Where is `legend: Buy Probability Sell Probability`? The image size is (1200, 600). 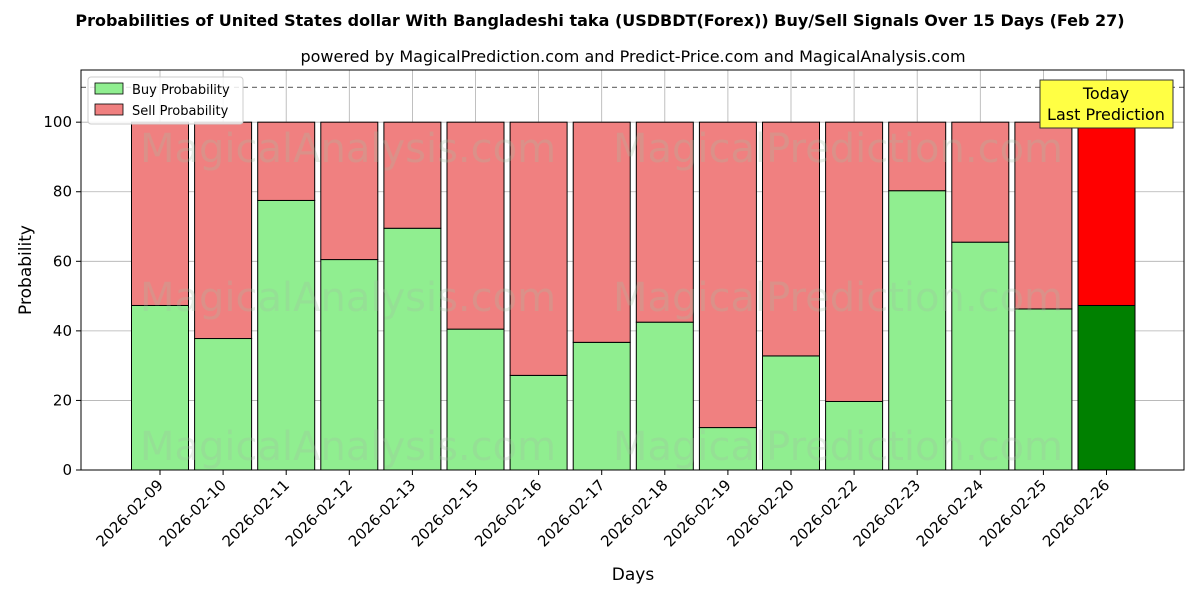 legend: Buy Probability Sell Probability is located at coordinates (165, 100).